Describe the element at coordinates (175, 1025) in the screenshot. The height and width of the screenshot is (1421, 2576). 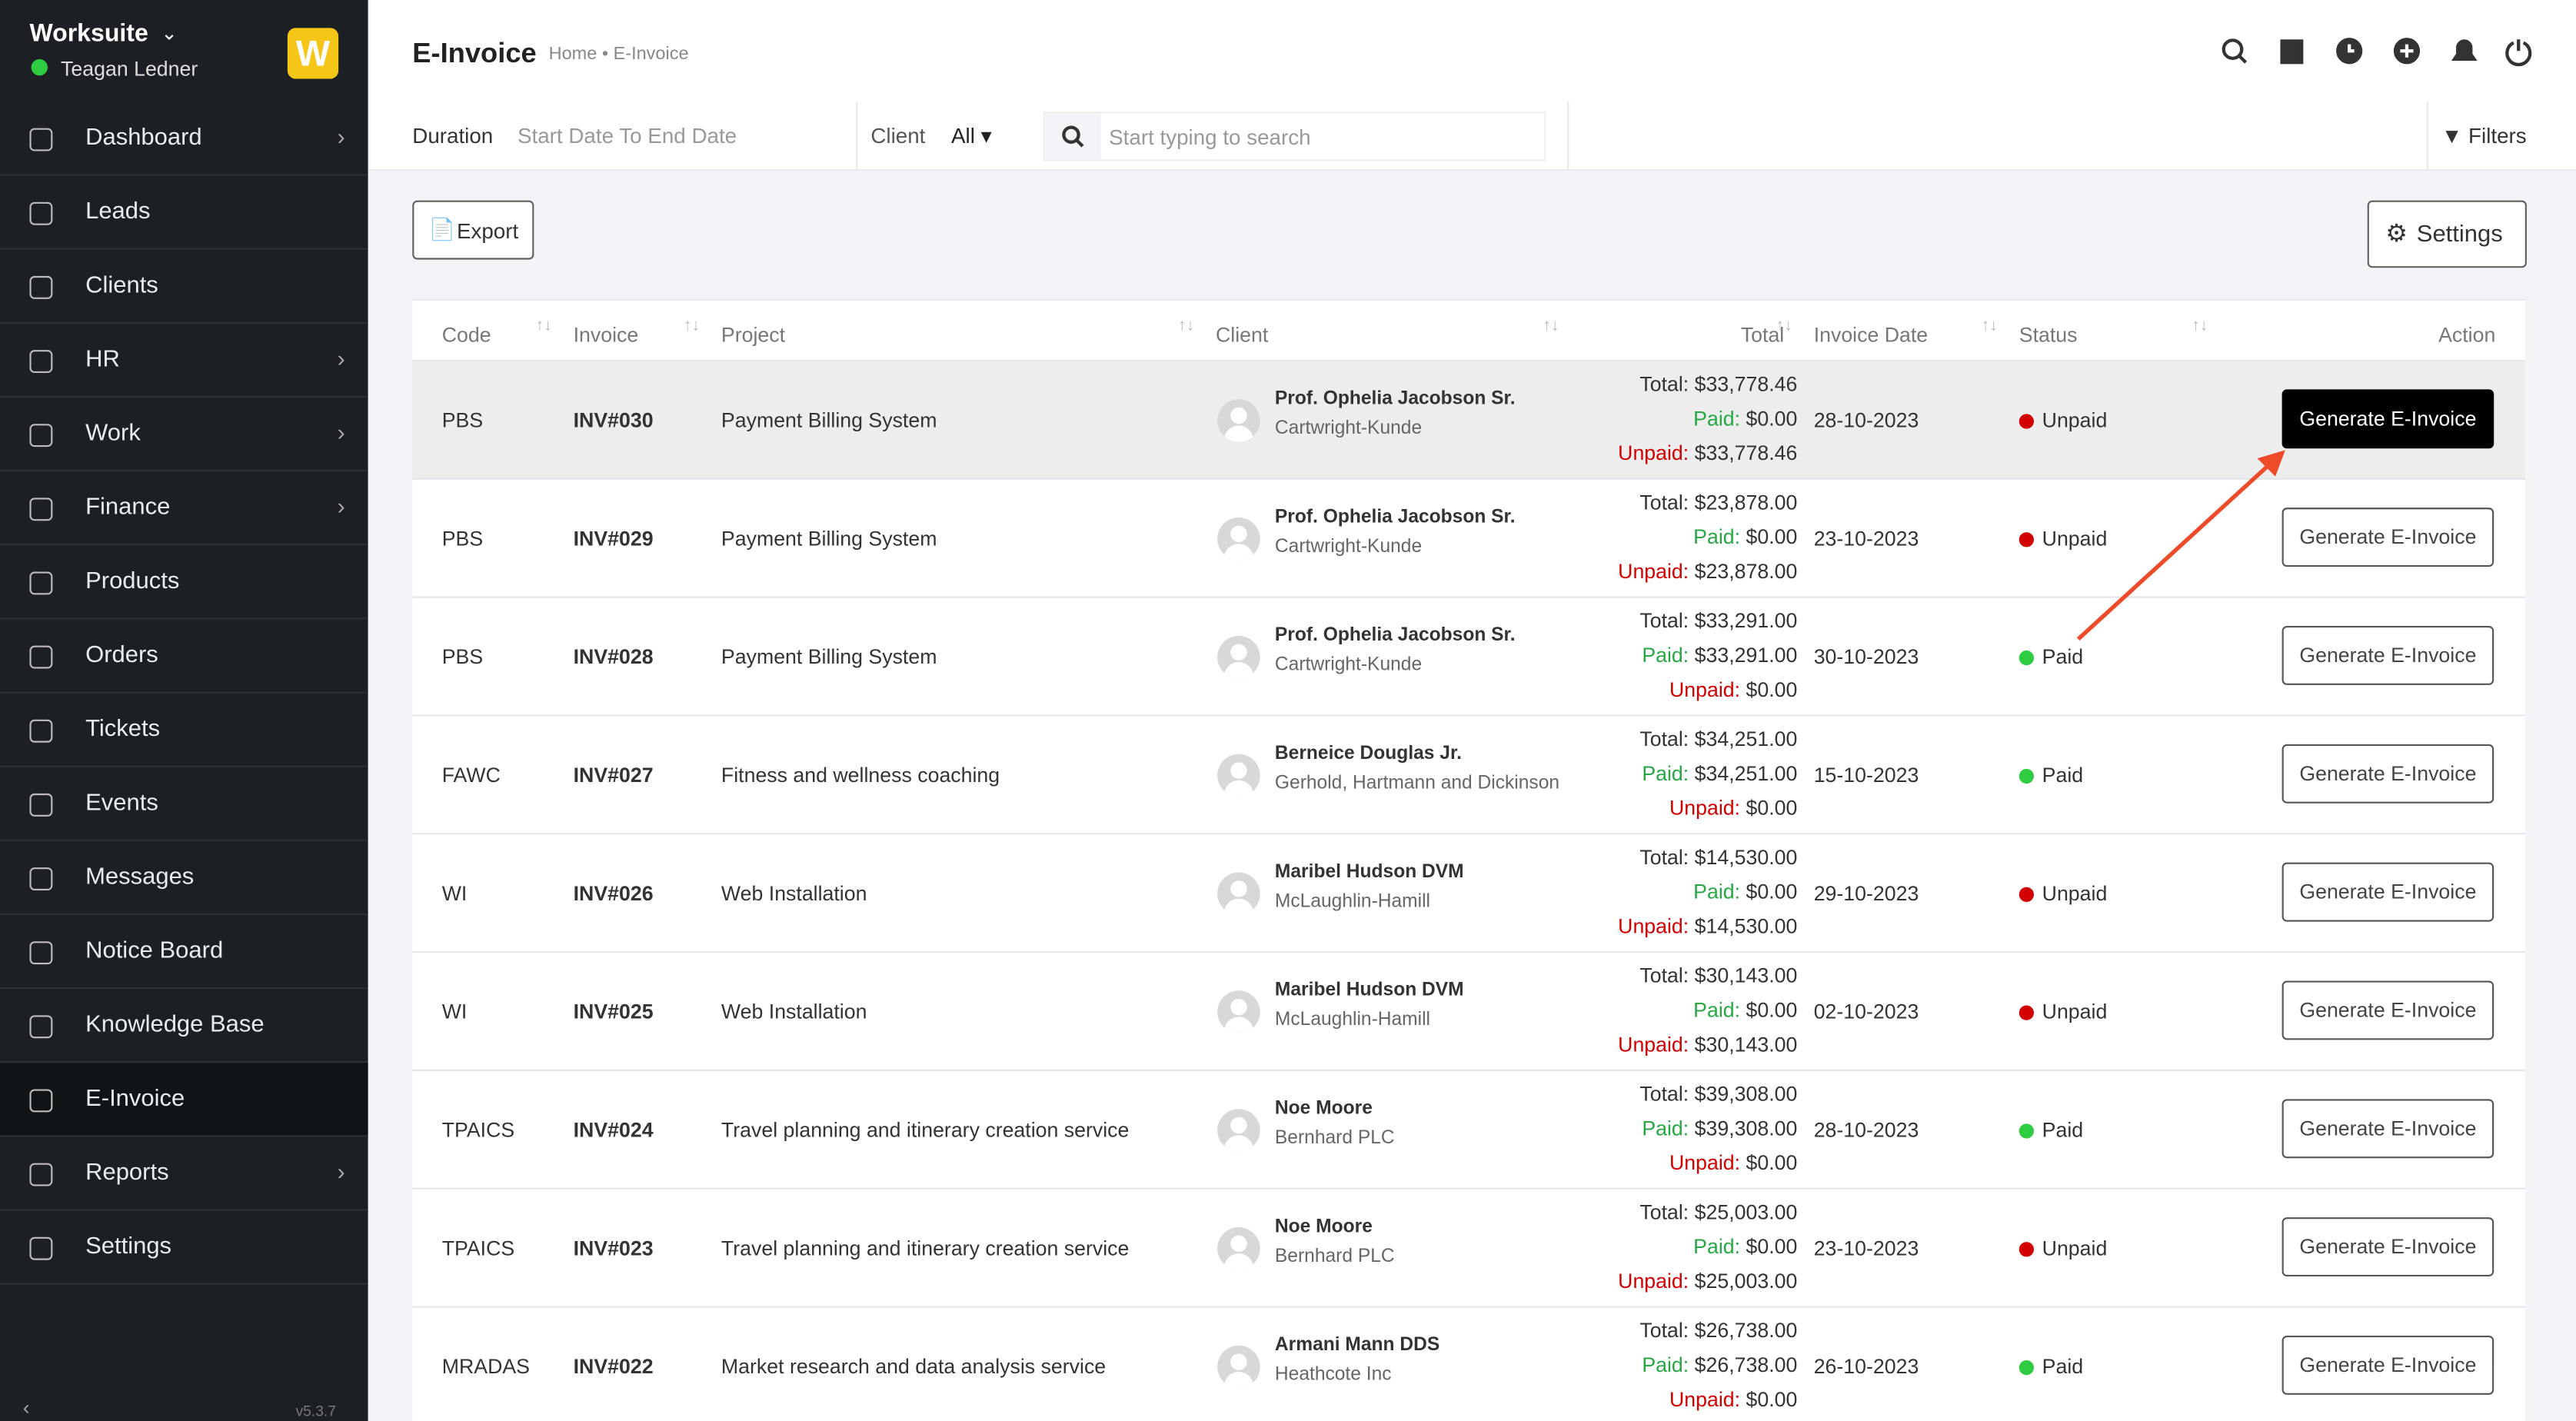
I see `nav-label: Knowledge Base` at that location.